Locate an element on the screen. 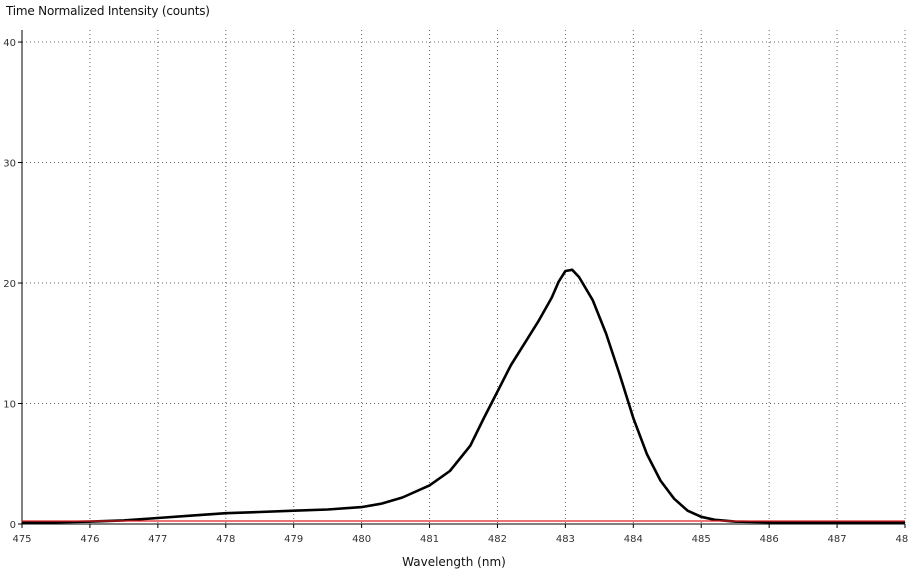 This screenshot has width=908, height=579. x-tick-label: 486 is located at coordinates (769, 539).